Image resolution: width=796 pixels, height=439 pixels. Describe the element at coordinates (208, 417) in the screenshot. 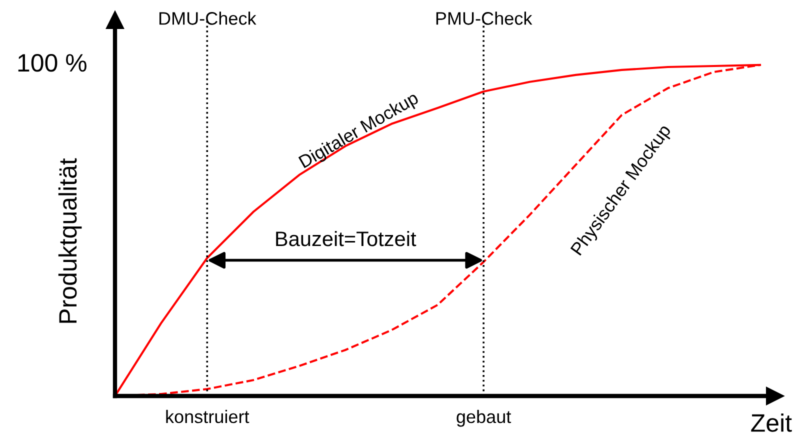

I see `x-tick-label: konstruiert` at that location.